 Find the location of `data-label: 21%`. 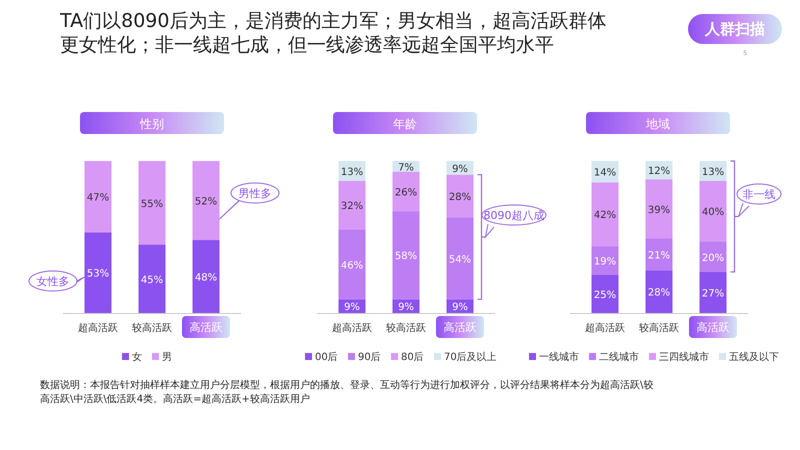

data-label: 21% is located at coordinates (659, 256).